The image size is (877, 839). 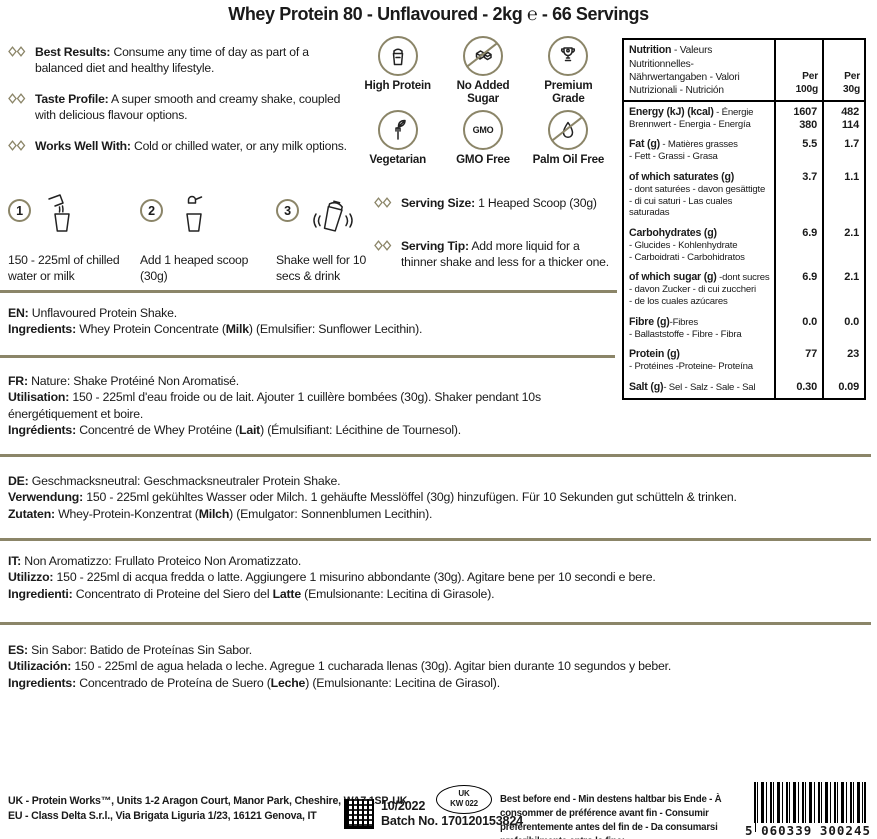 I want to click on serving-size: Serving Size: 1 Heaped Scoop (30g), so click(x=495, y=204).